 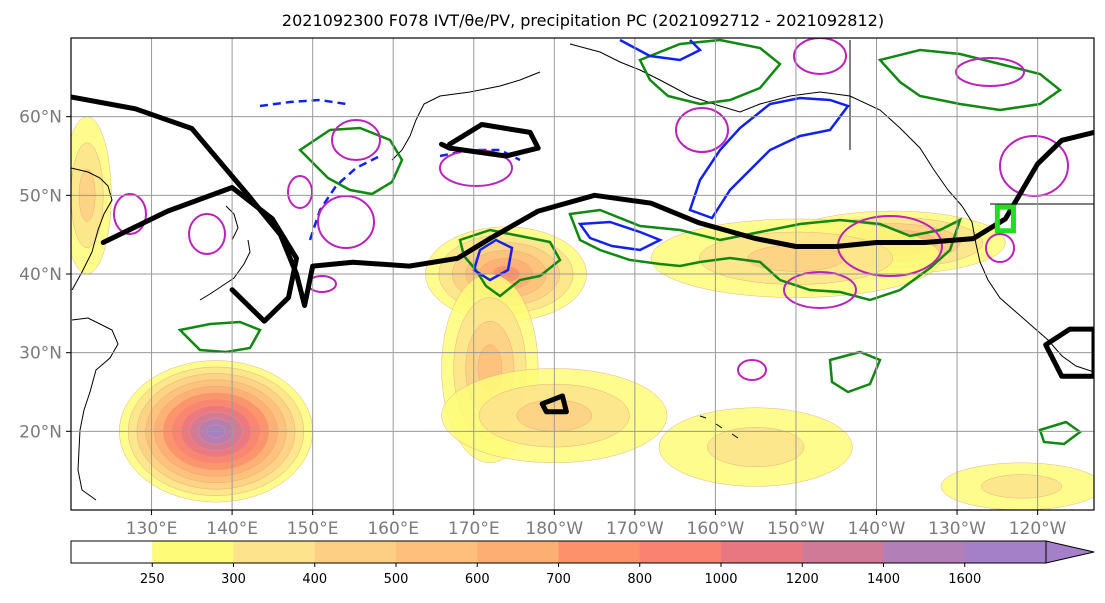 What do you see at coordinates (474, 529) in the screenshot?
I see `x-tick-label: 170°E` at bounding box center [474, 529].